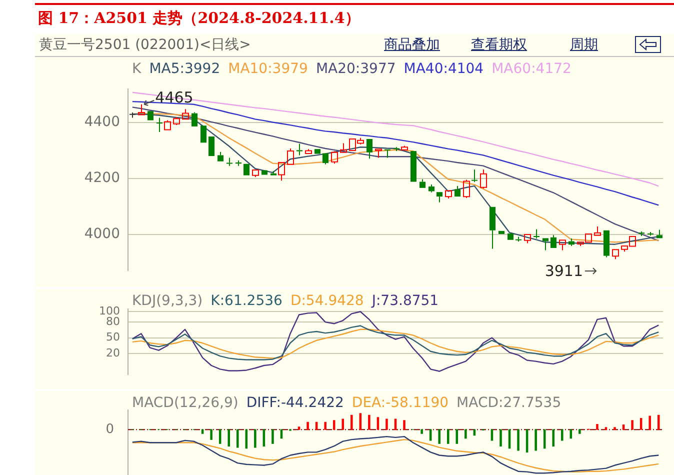  I want to click on legend-title: KDJ(9,3,3), so click(167, 301).